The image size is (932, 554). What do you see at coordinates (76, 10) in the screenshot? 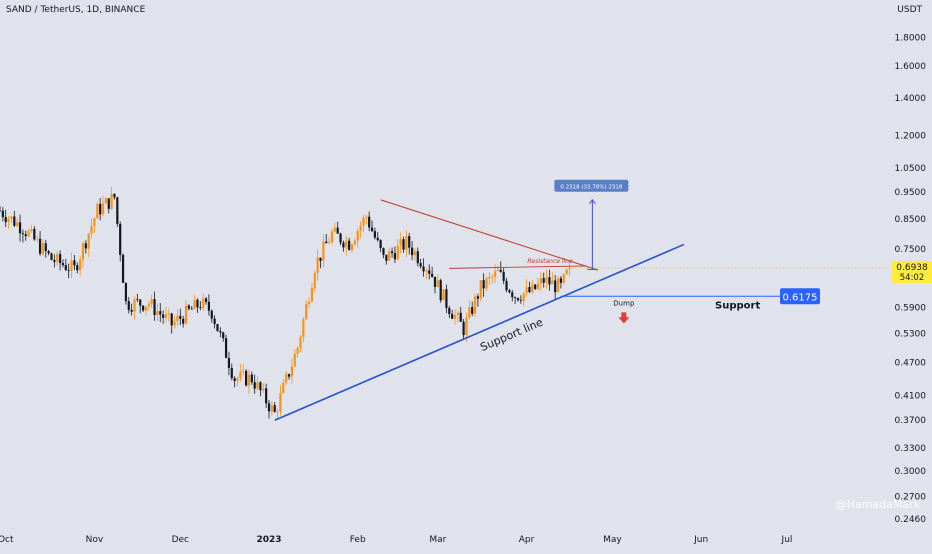
I see `symbol-title: SAND / TetherUS, 1D, BINANCE` at bounding box center [76, 10].